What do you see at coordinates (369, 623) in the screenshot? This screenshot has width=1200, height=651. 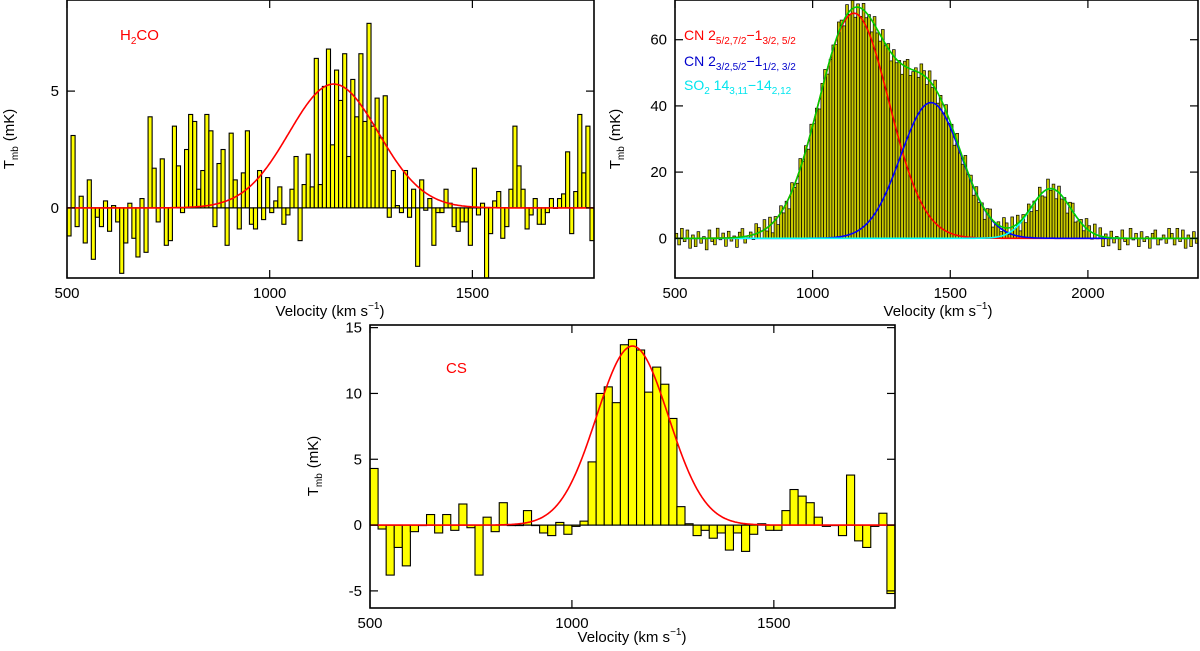 I see `cs-xtick-label: 500` at bounding box center [369, 623].